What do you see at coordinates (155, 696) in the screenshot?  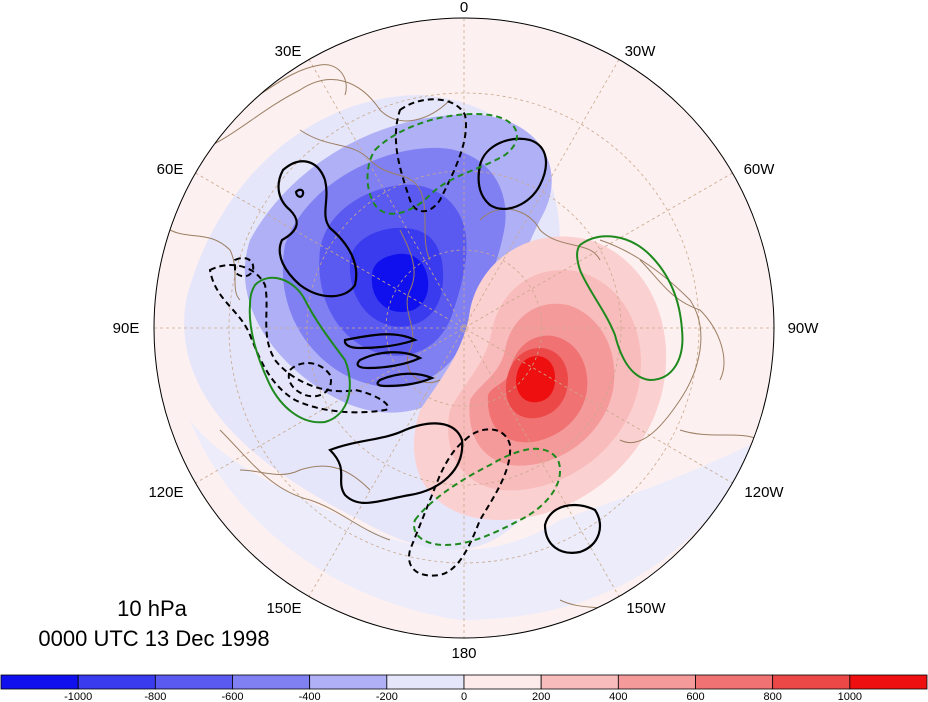 I see `colorbar-tick-label: -800` at bounding box center [155, 696].